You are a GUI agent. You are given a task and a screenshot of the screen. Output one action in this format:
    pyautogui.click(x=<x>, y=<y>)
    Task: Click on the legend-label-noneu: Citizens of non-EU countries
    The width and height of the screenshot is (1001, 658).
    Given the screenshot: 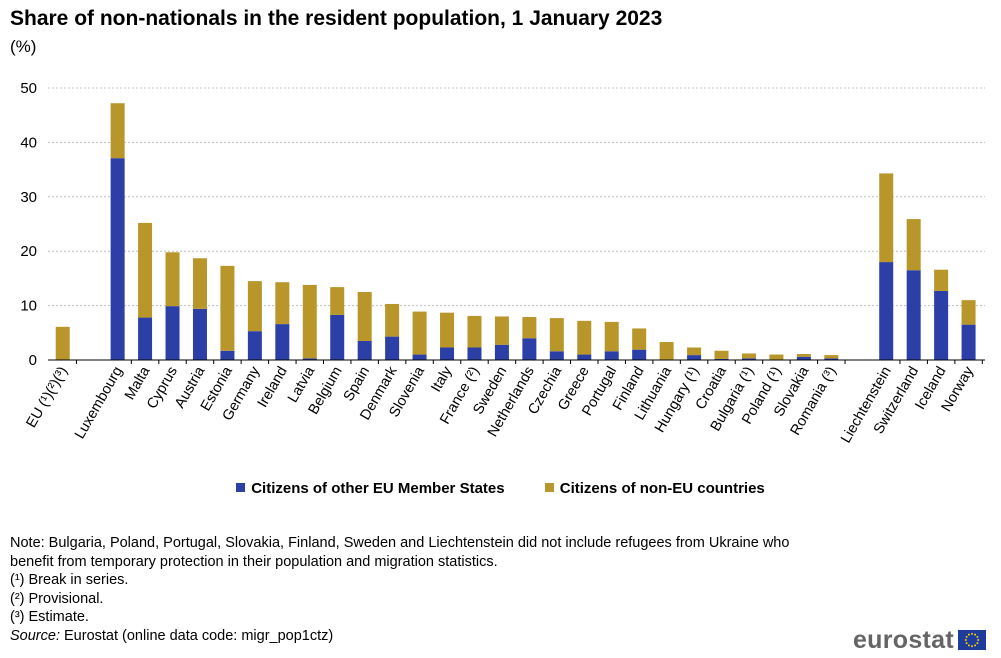 What is the action you would take?
    pyautogui.click(x=662, y=488)
    